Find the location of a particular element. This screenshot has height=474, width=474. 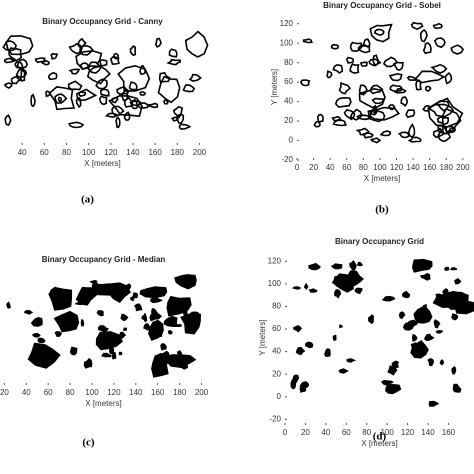

x-tick-label: 20 is located at coordinates (305, 432).